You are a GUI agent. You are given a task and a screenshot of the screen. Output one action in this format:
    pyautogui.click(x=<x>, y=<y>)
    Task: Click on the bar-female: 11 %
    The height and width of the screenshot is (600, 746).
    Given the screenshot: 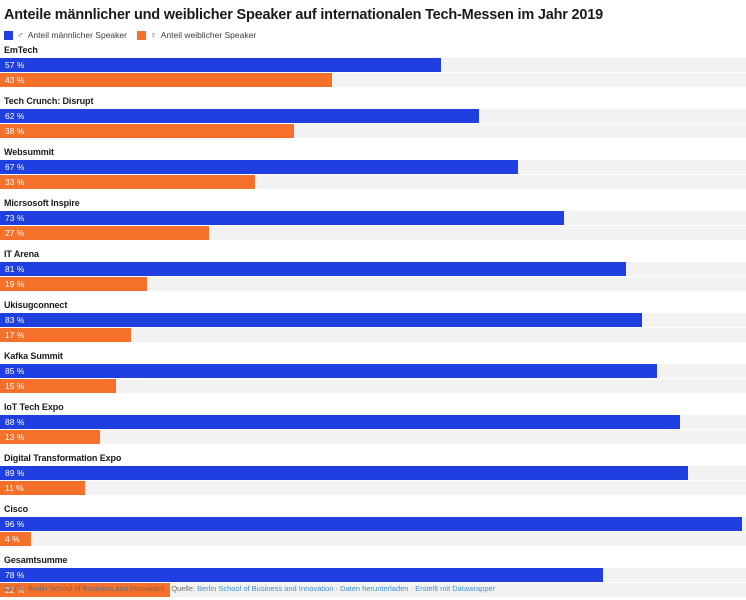 What is the action you would take?
    pyautogui.click(x=42, y=488)
    